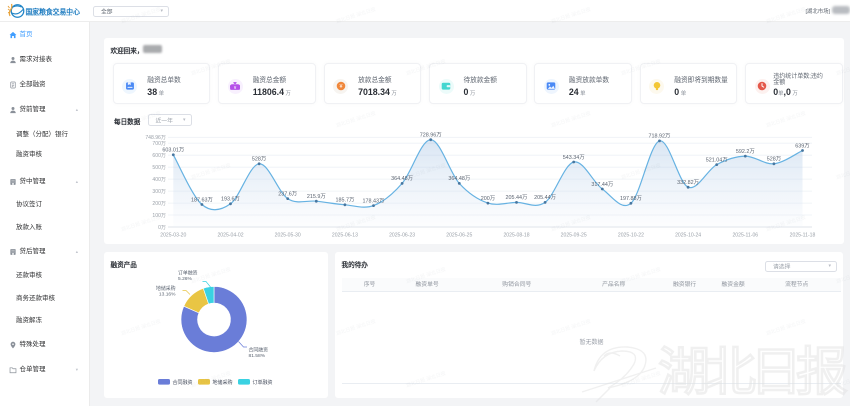 This screenshot has width=850, height=406. I want to click on svg-text: 2025-06-25, so click(459, 236).